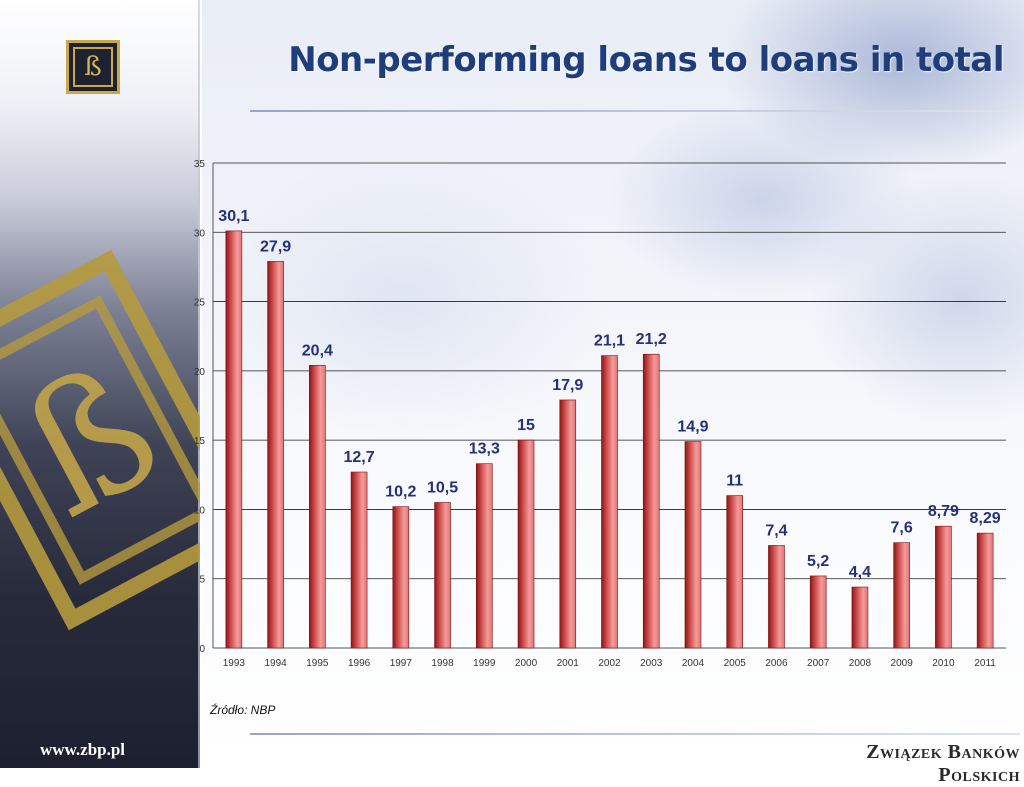 This screenshot has width=1024, height=787. Describe the element at coordinates (200, 303) in the screenshot. I see `y-tick-label: 25` at that location.